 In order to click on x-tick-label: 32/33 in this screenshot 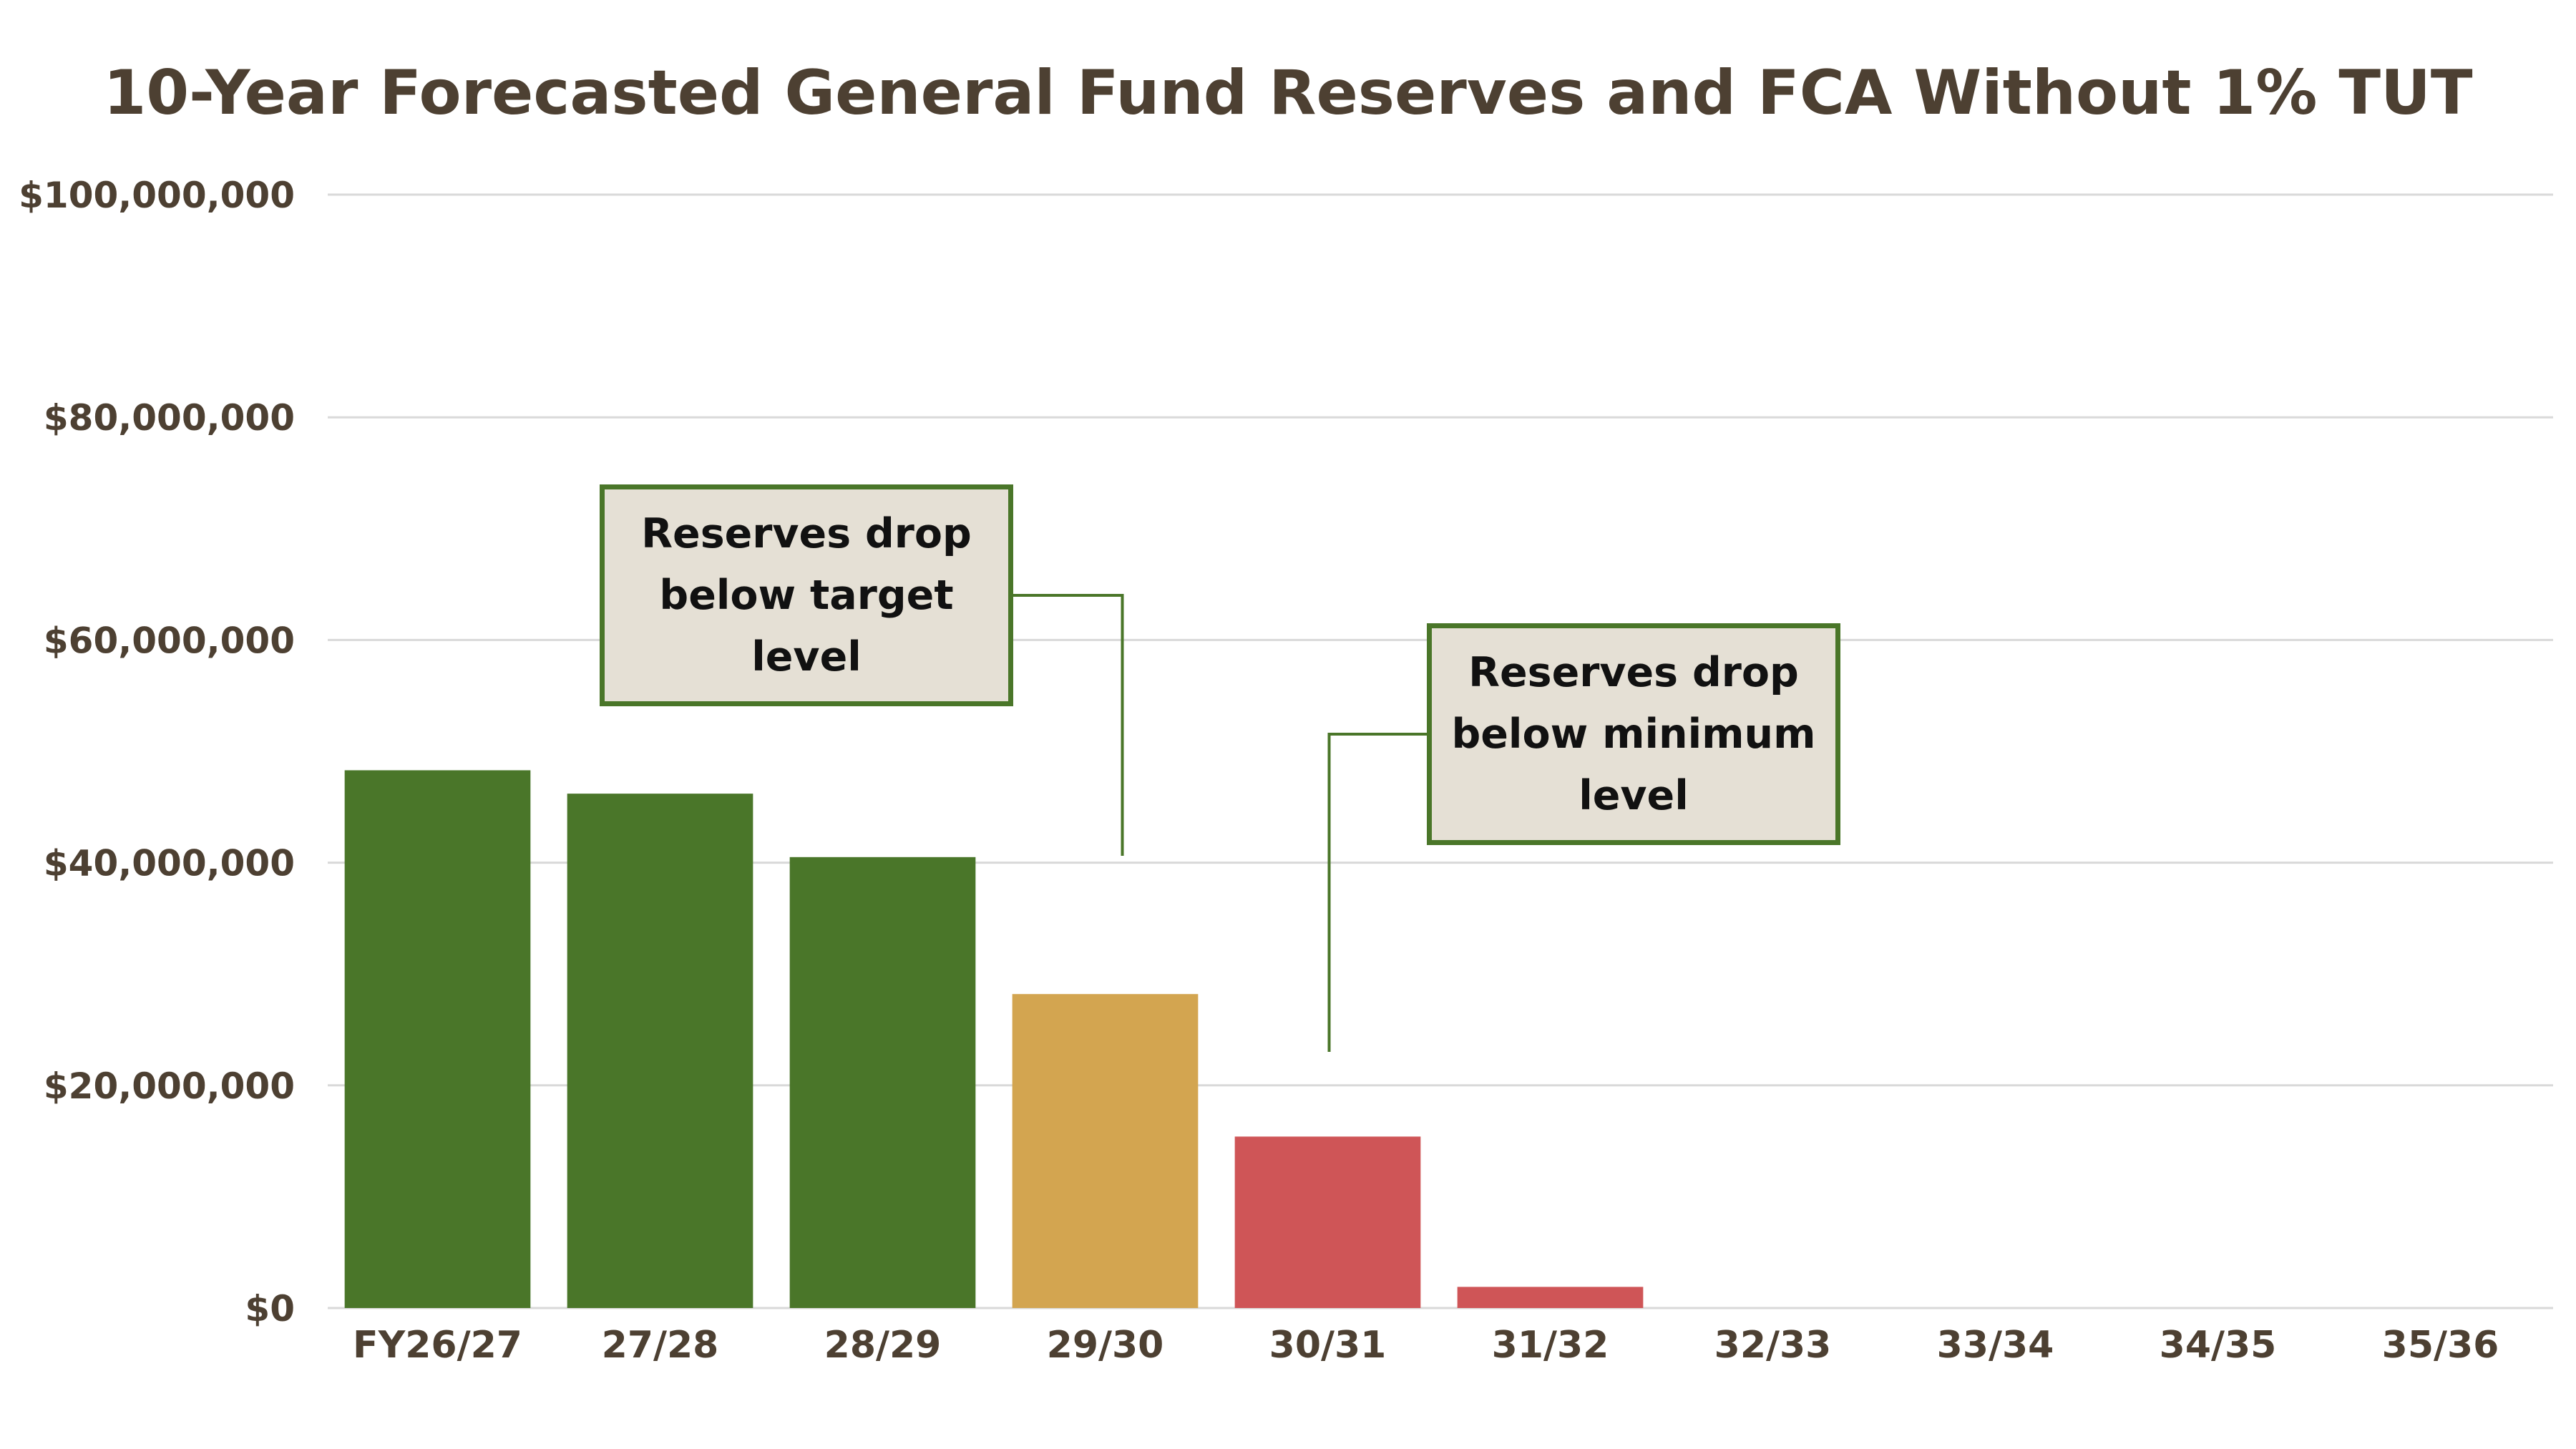, I will do `click(1773, 1345)`.